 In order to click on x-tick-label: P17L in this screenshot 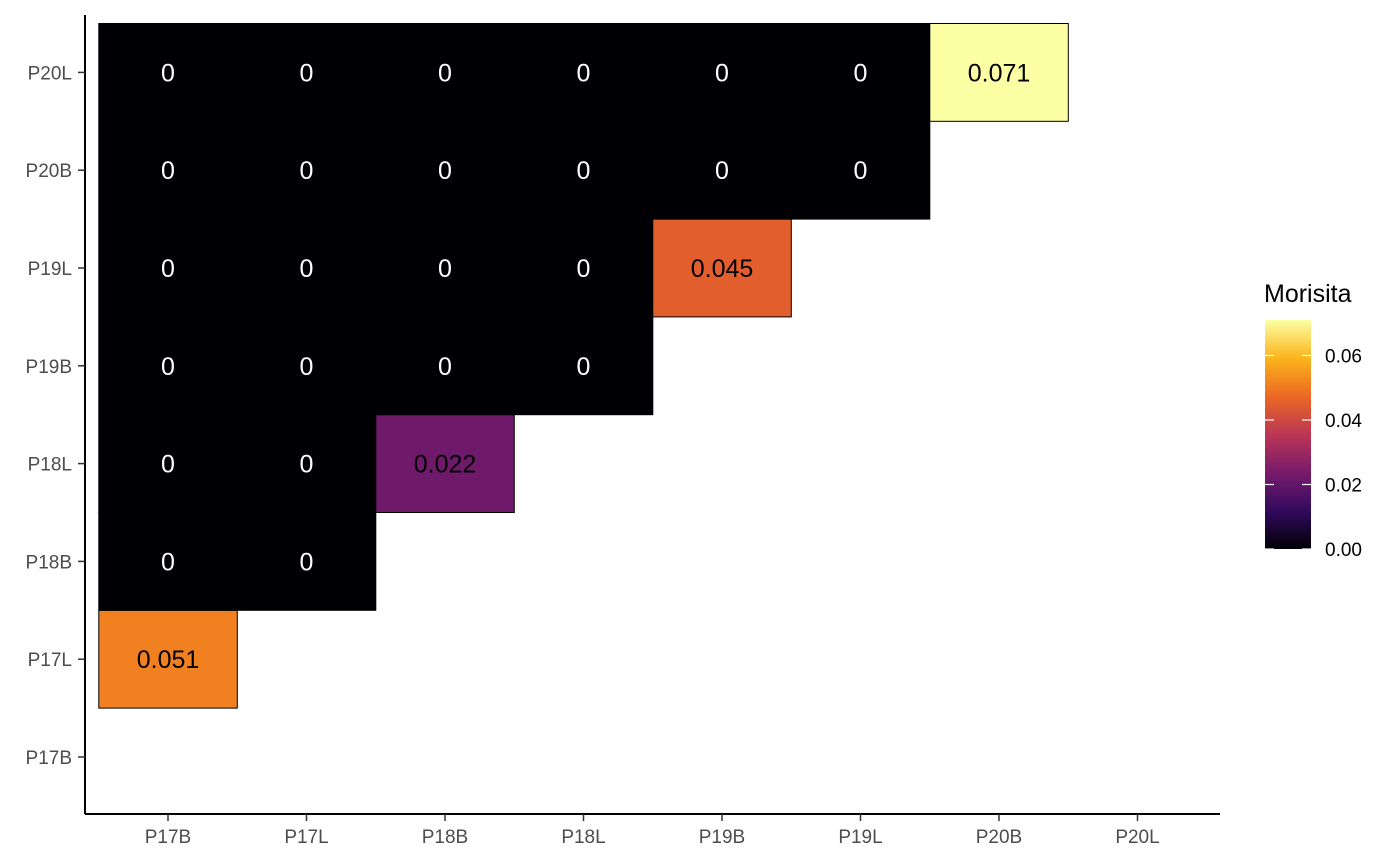, I will do `click(306, 837)`.